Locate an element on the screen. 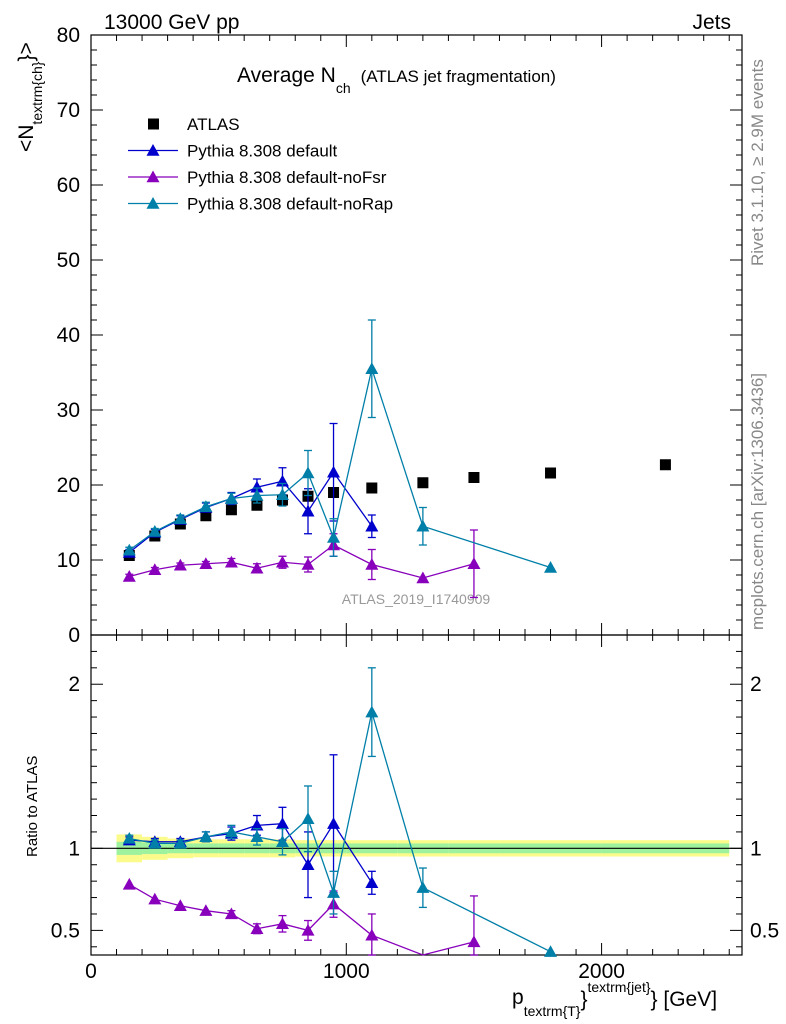 The width and height of the screenshot is (786, 1024). legend-label: Pythia 8.308 default-noFsr is located at coordinates (287, 177).